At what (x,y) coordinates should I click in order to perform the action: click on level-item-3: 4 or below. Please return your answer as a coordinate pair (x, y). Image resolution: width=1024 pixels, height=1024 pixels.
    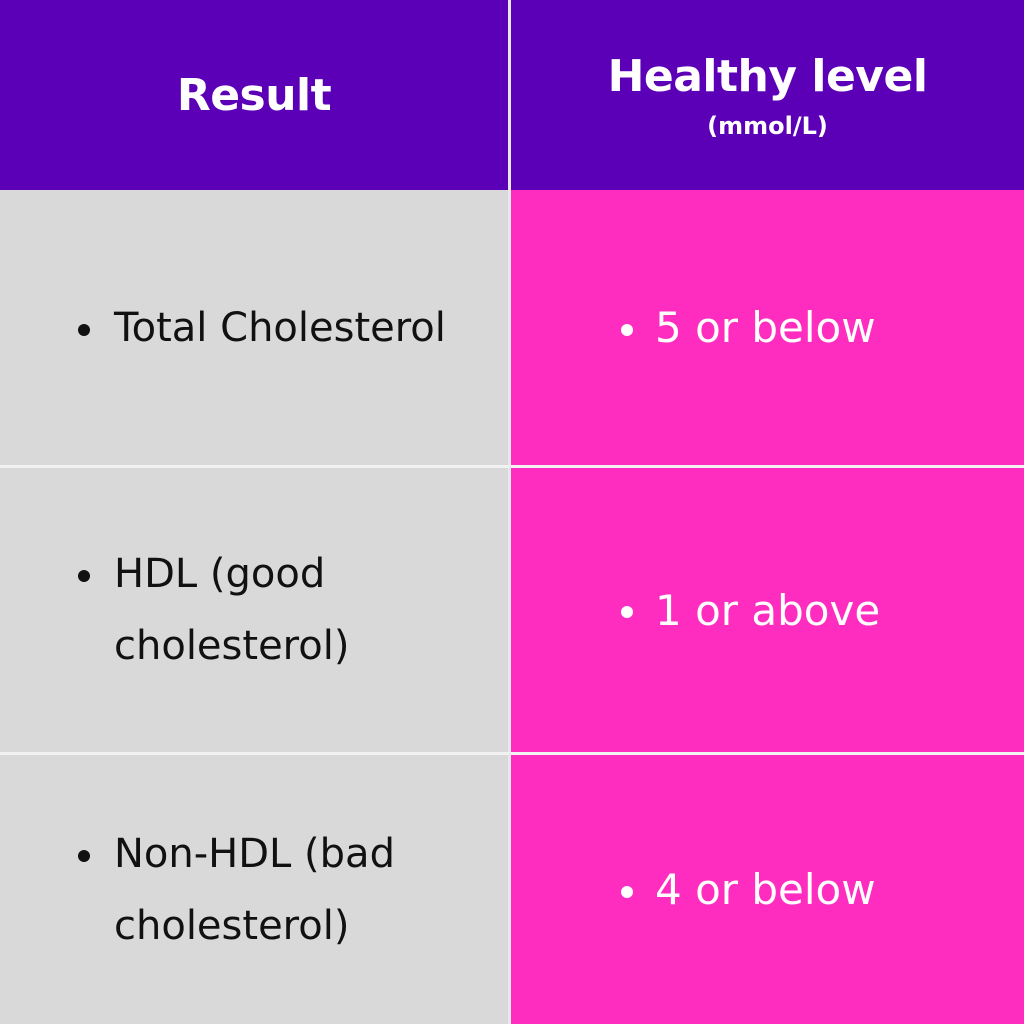
    Looking at the image, I should click on (748, 889).